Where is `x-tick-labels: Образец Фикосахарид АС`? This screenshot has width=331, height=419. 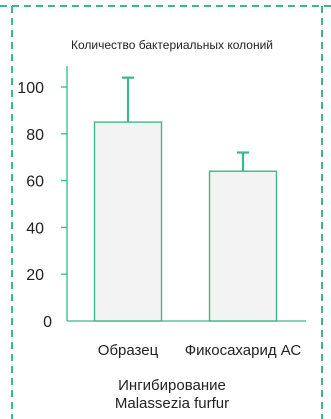
x-tick-labels: Образец Фикосахарид АС is located at coordinates (200, 350).